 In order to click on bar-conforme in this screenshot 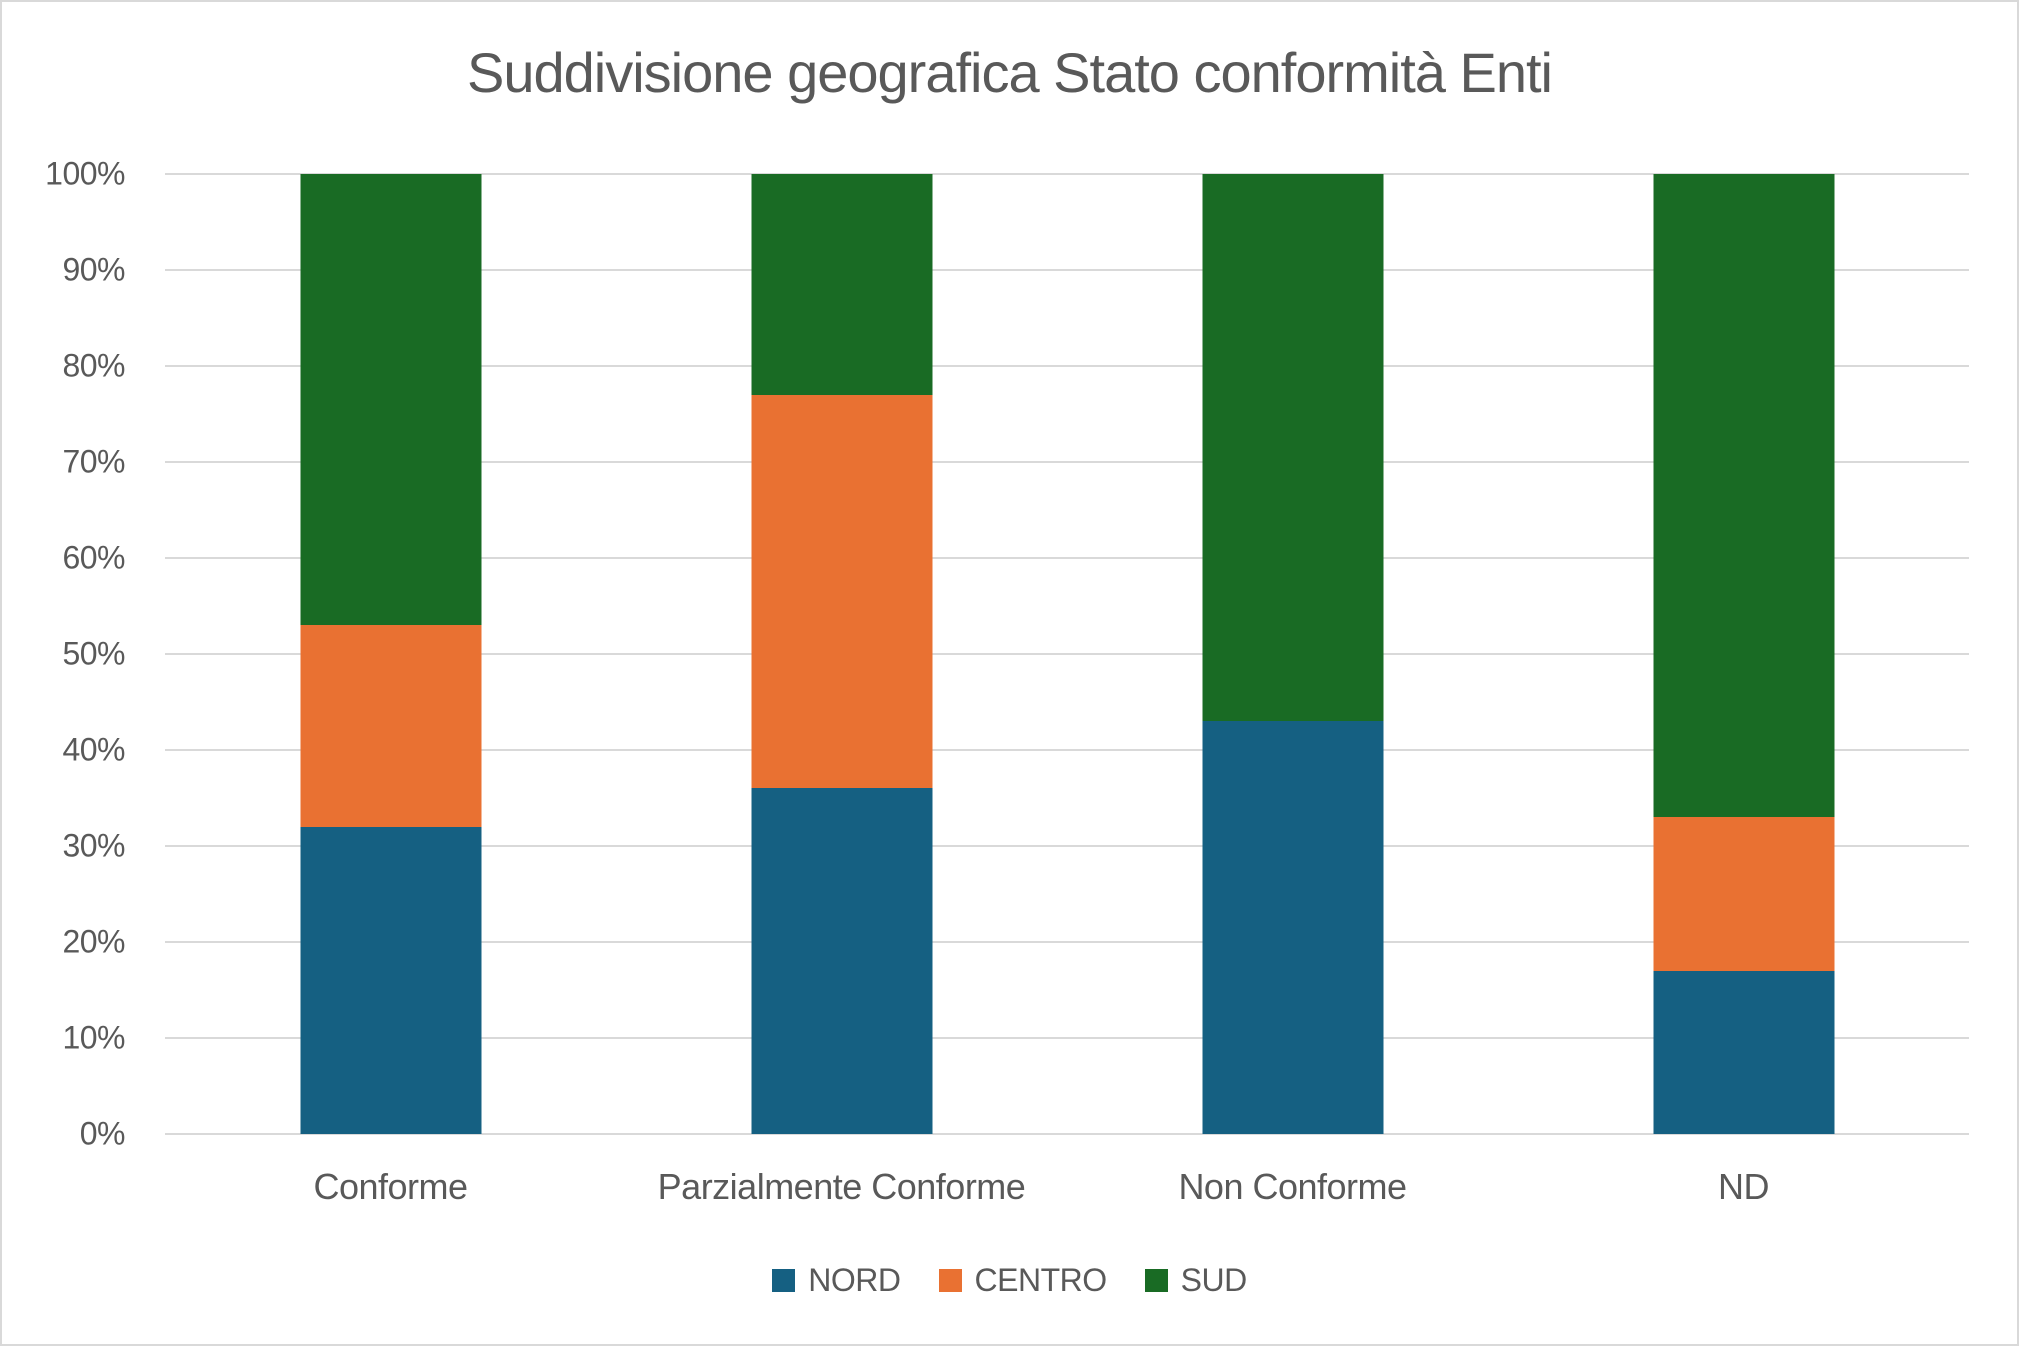, I will do `click(390, 654)`.